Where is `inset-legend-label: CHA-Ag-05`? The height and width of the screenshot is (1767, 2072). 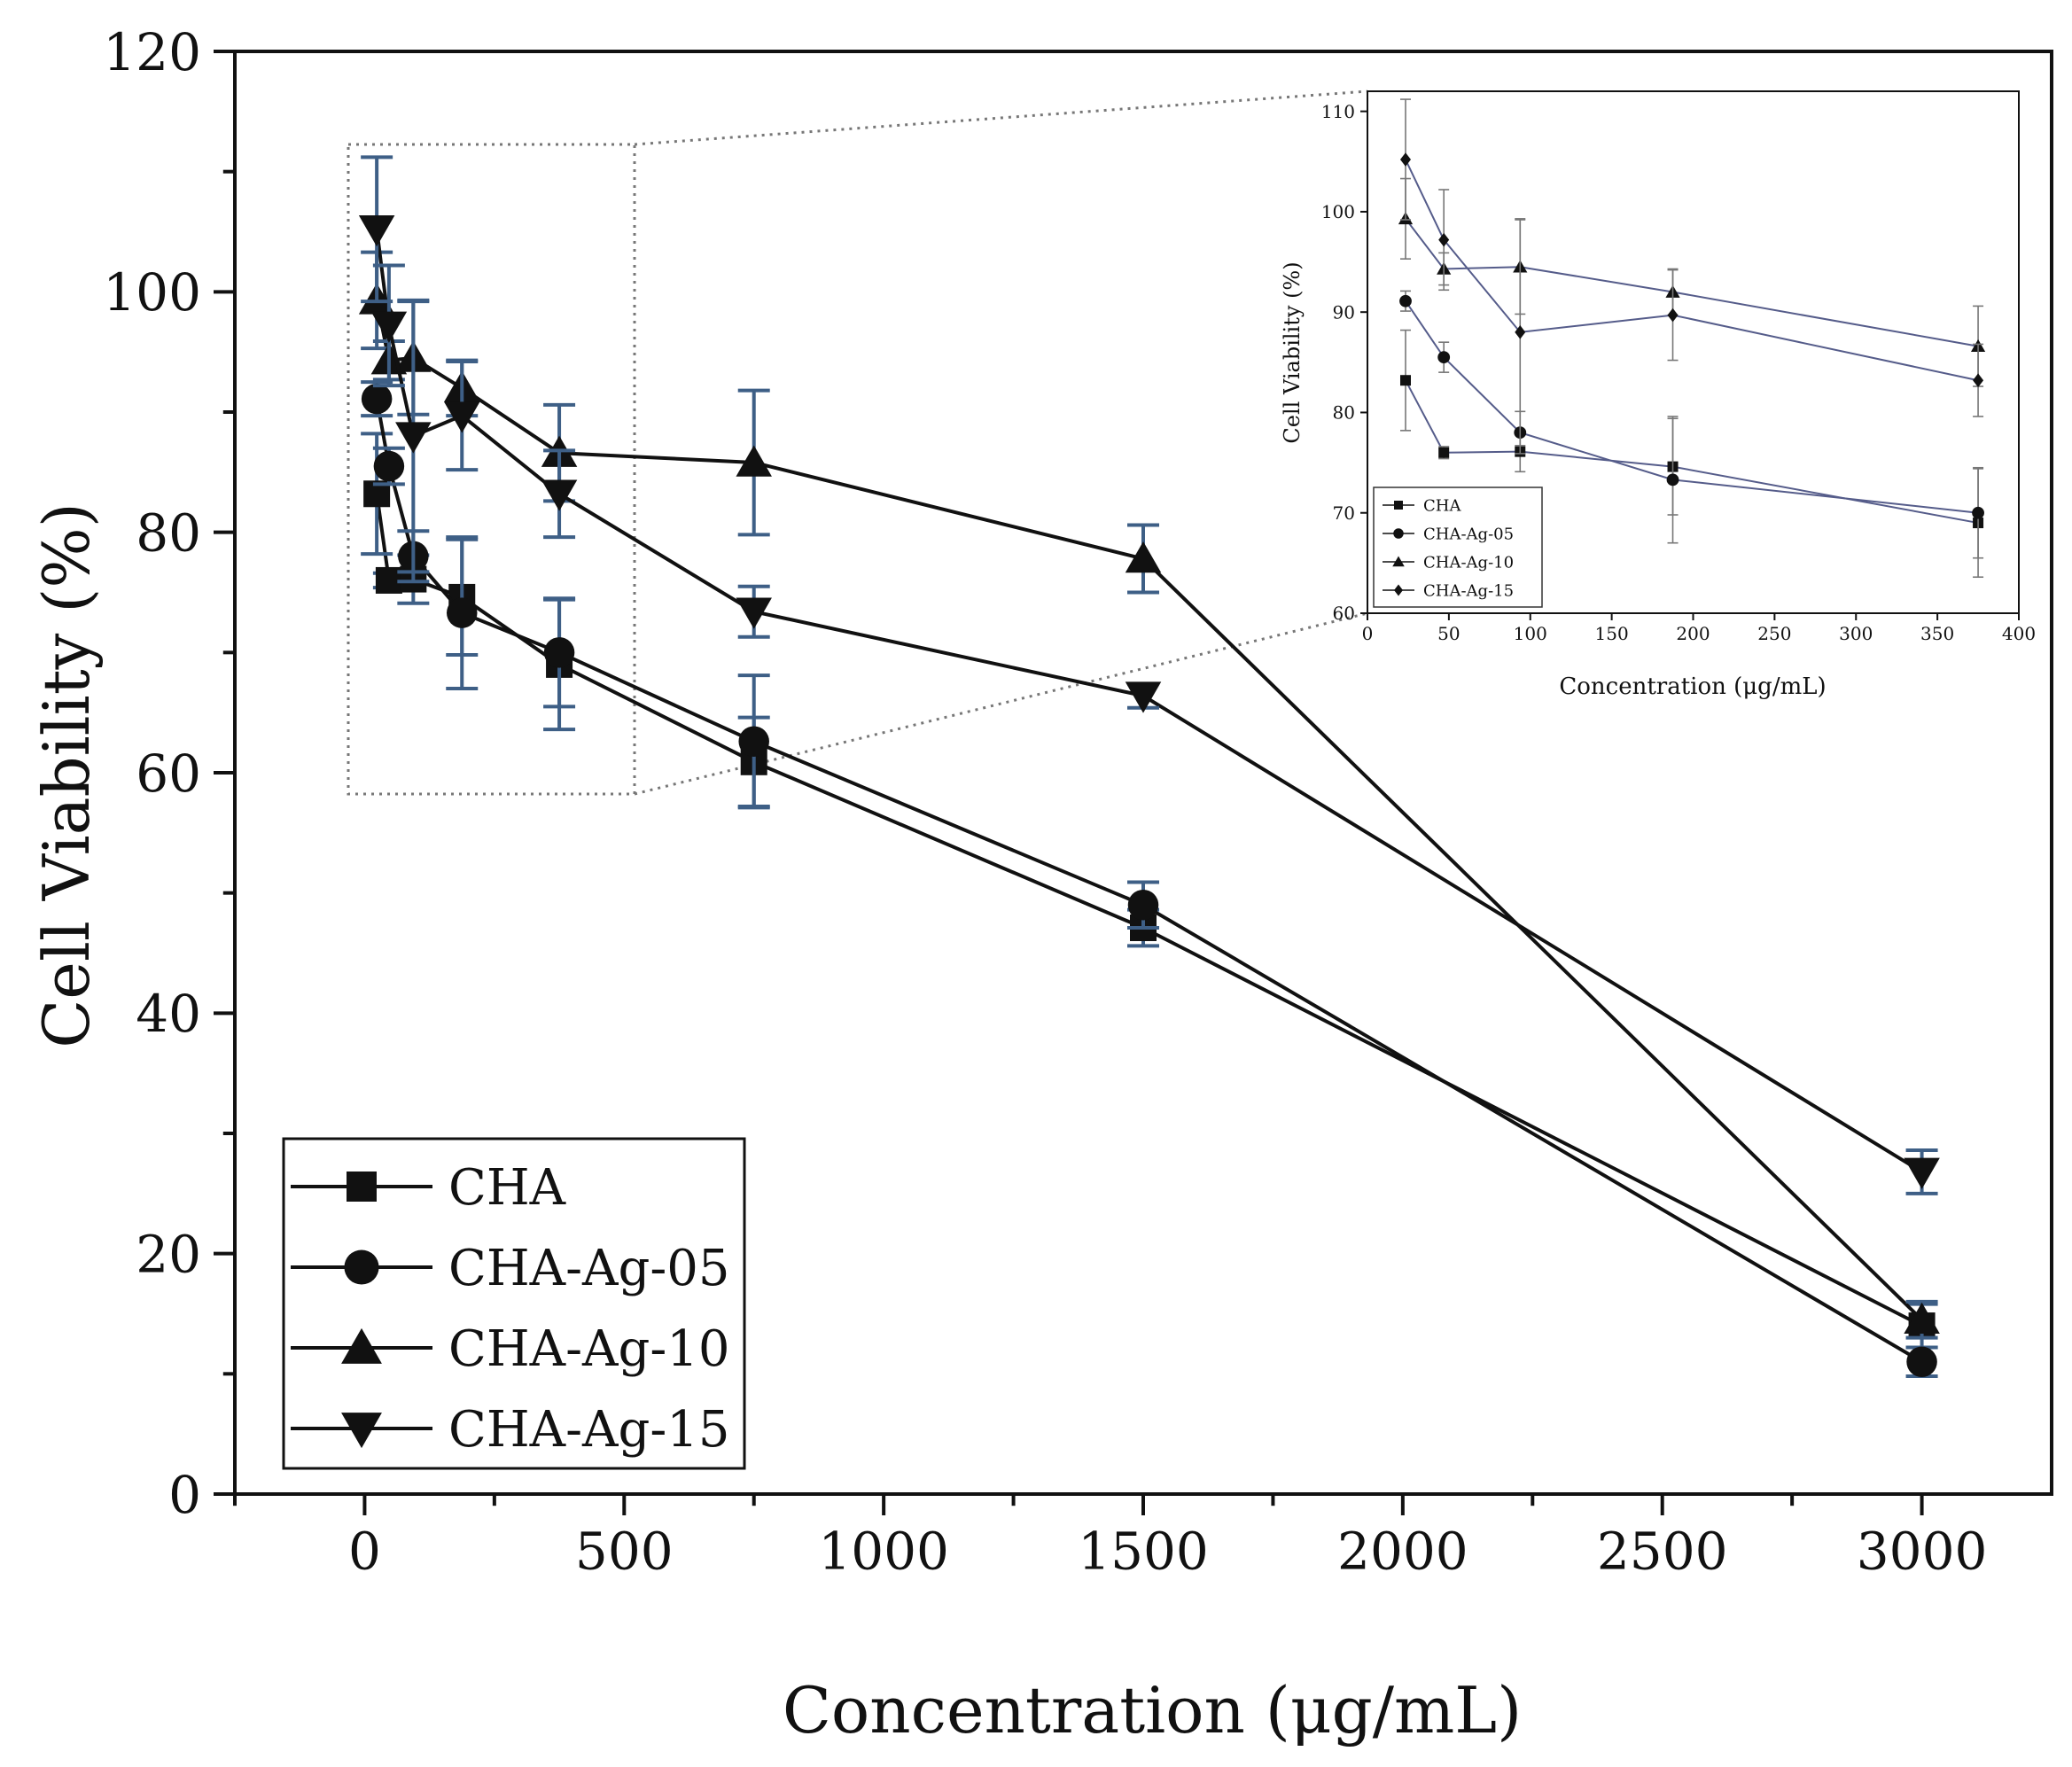
inset-legend-label: CHA-Ag-05 is located at coordinates (1468, 534).